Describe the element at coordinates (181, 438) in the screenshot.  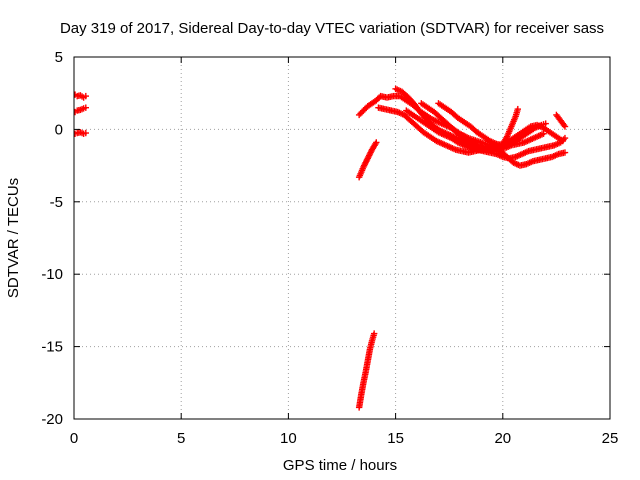
I see `x-tick-label: 5` at that location.